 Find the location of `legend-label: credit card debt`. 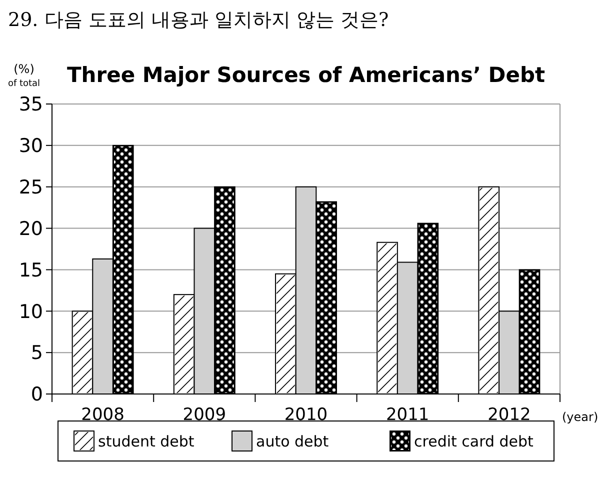

legend-label: credit card debt is located at coordinates (474, 441).